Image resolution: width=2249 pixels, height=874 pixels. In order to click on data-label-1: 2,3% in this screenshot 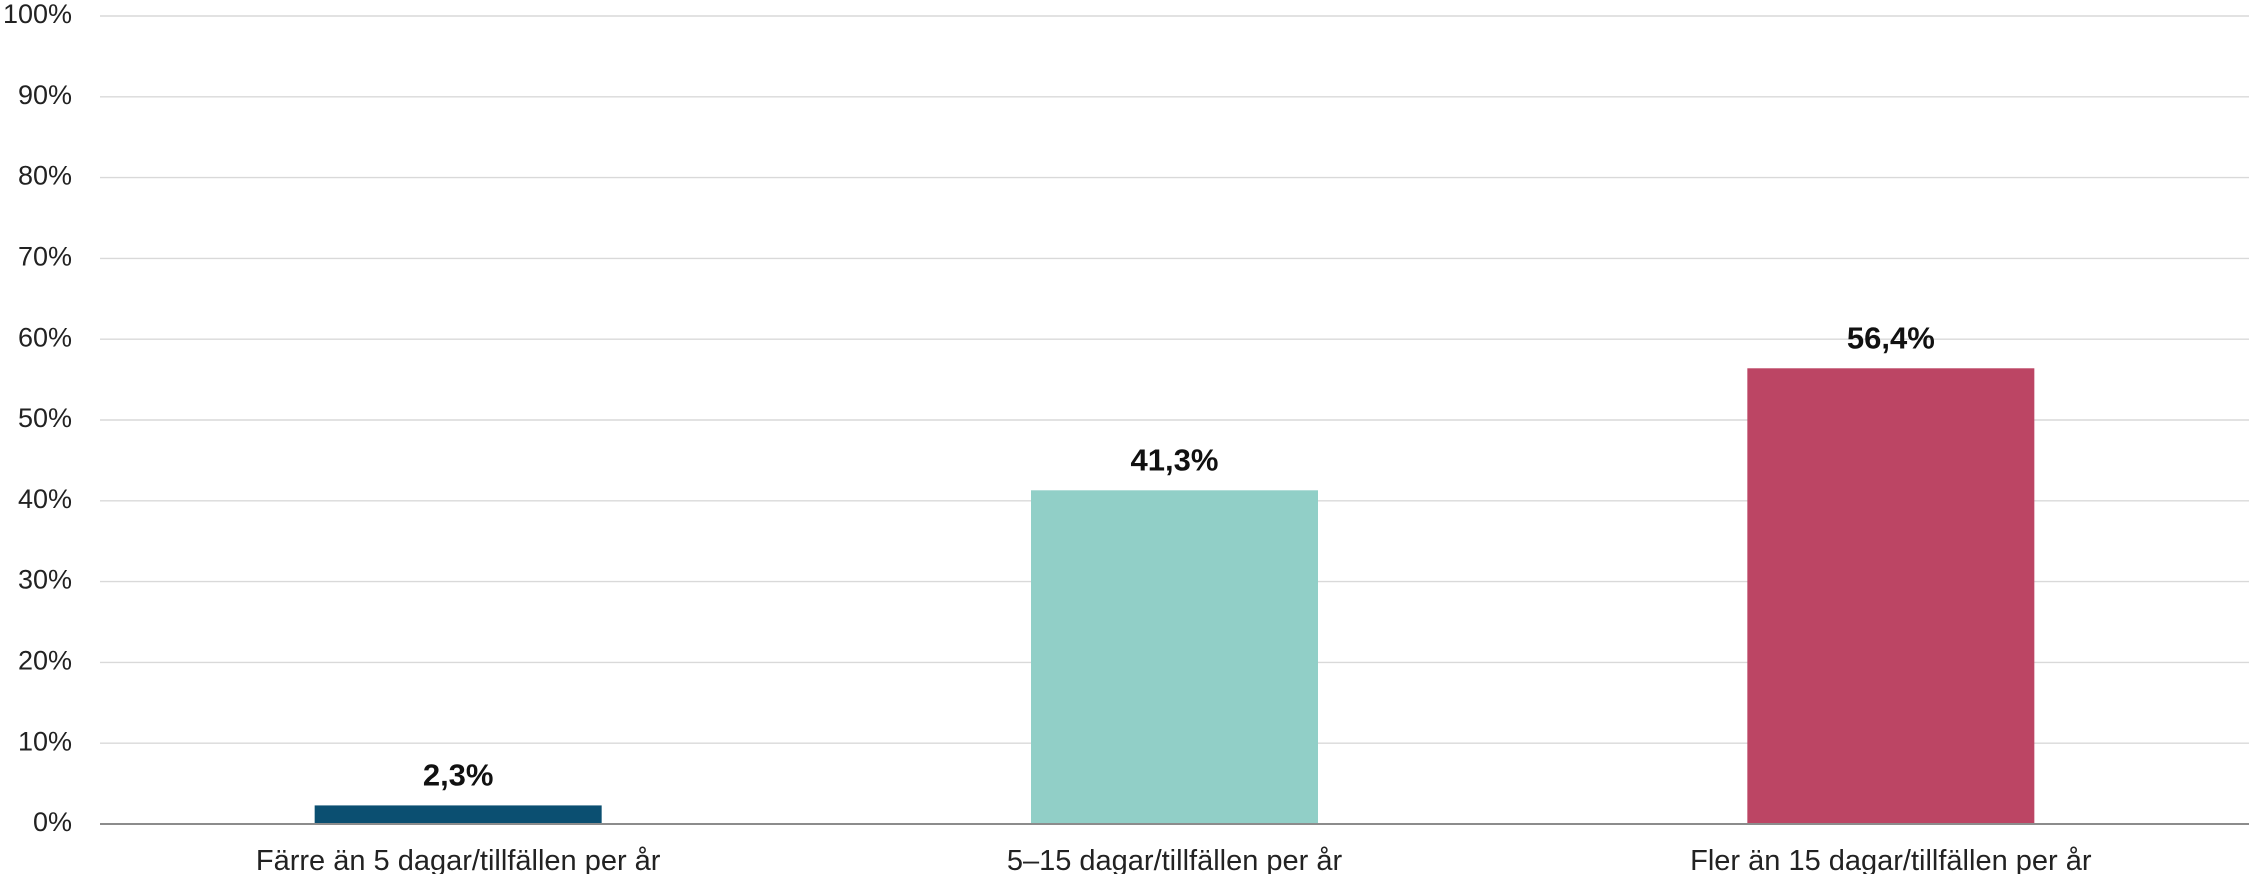, I will do `click(458, 774)`.